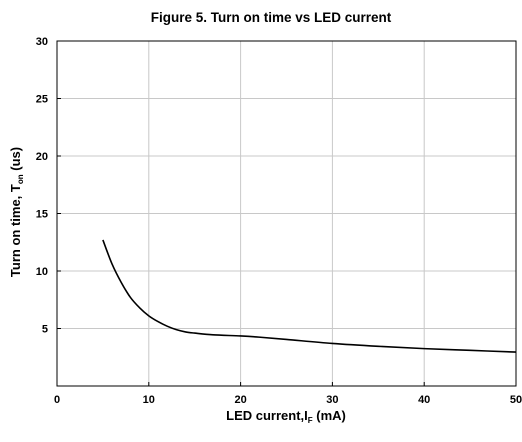  I want to click on x-axis-label-unit: (mA), so click(329, 415).